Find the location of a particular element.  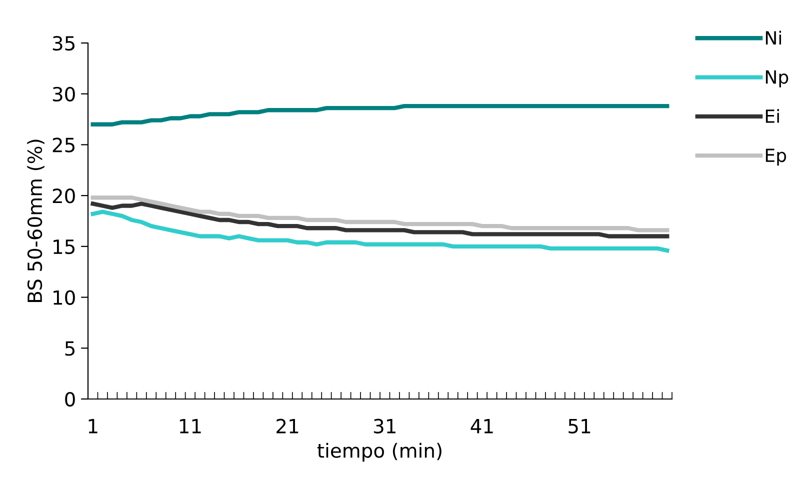

x-tick-label: 31 is located at coordinates (385, 426).